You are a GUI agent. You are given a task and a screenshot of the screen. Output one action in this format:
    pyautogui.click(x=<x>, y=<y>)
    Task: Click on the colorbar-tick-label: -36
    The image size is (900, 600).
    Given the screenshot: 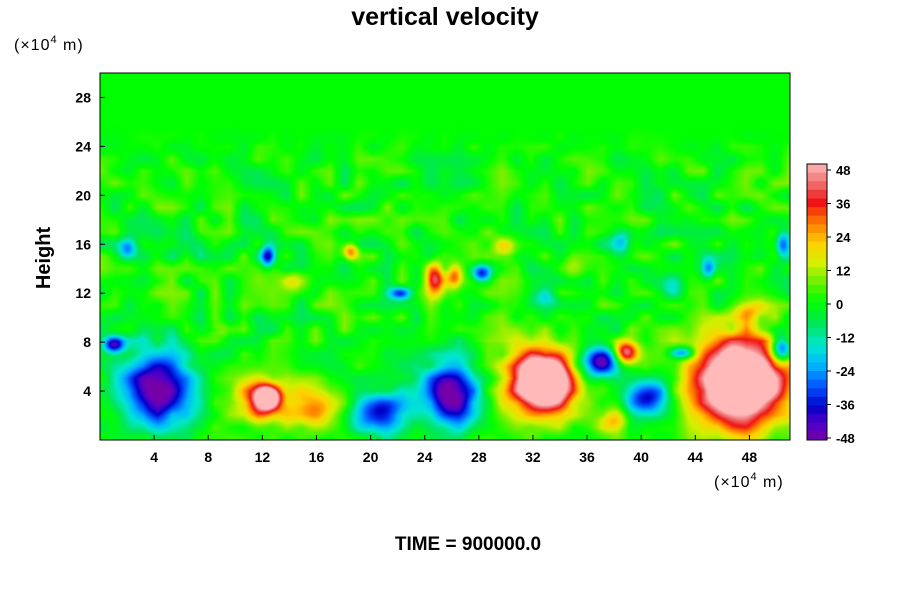 What is the action you would take?
    pyautogui.click(x=845, y=405)
    